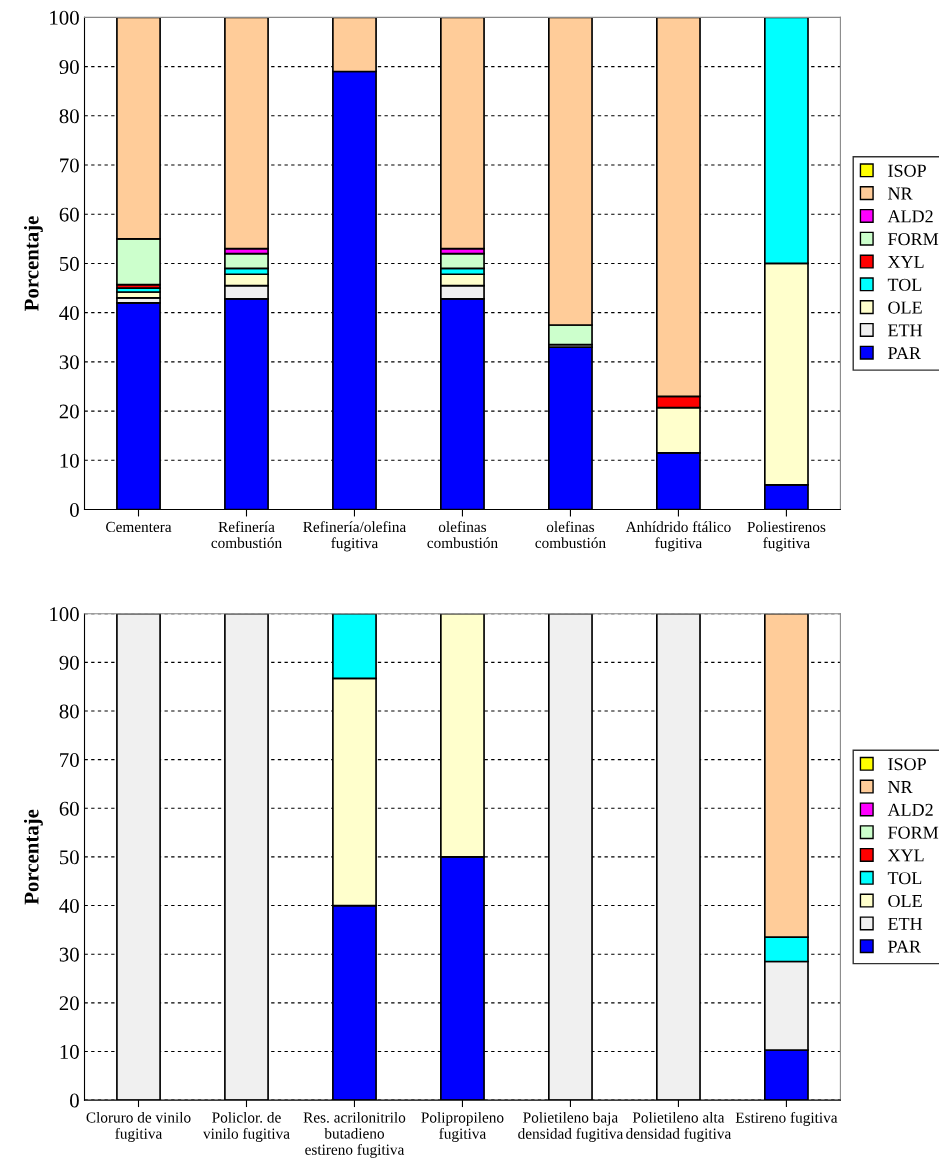  What do you see at coordinates (679, 1126) in the screenshot?
I see `x-tick-label: Polietileno alta densidad fugitiva` at bounding box center [679, 1126].